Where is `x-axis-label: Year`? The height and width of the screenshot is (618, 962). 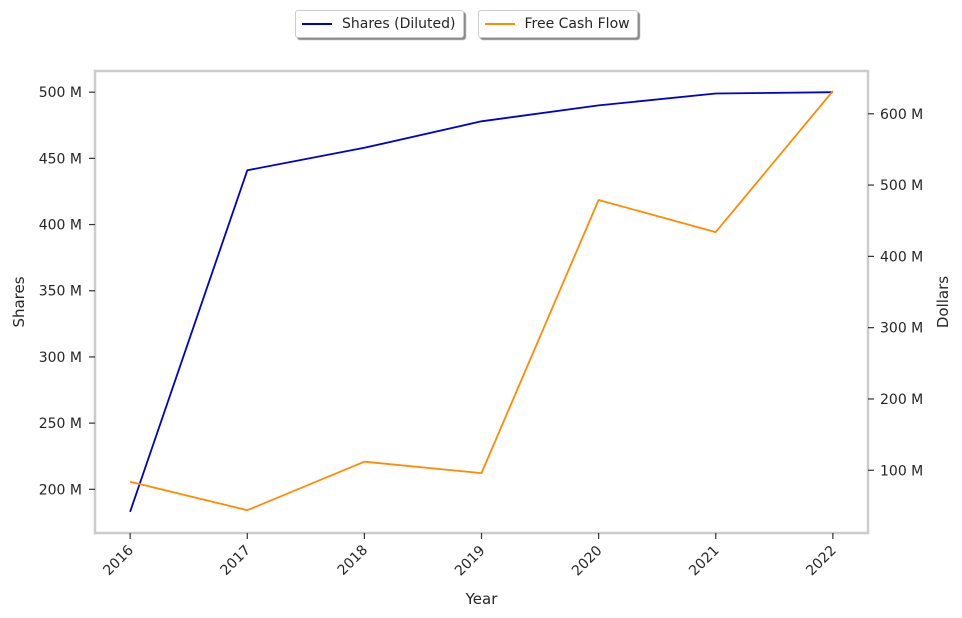
x-axis-label: Year is located at coordinates (482, 599).